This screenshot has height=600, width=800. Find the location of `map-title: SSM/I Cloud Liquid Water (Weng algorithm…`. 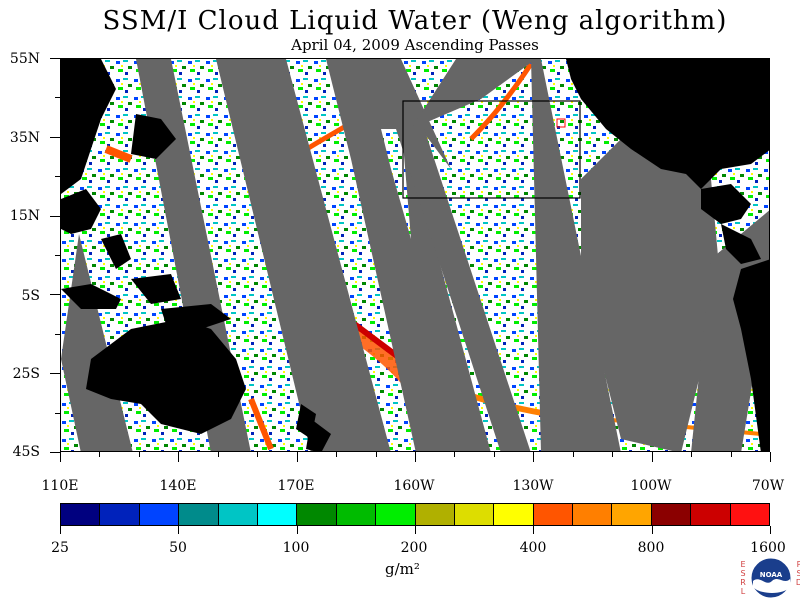

map-title: SSM/I Cloud Liquid Water (Weng algorithm… is located at coordinates (415, 21).